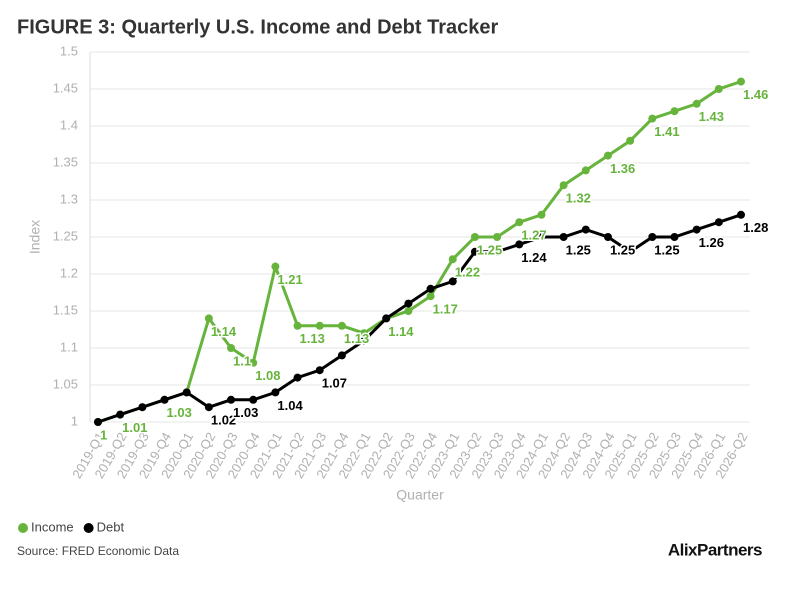  Describe the element at coordinates (69, 346) in the screenshot. I see `y-tick-label: 1.1` at that location.